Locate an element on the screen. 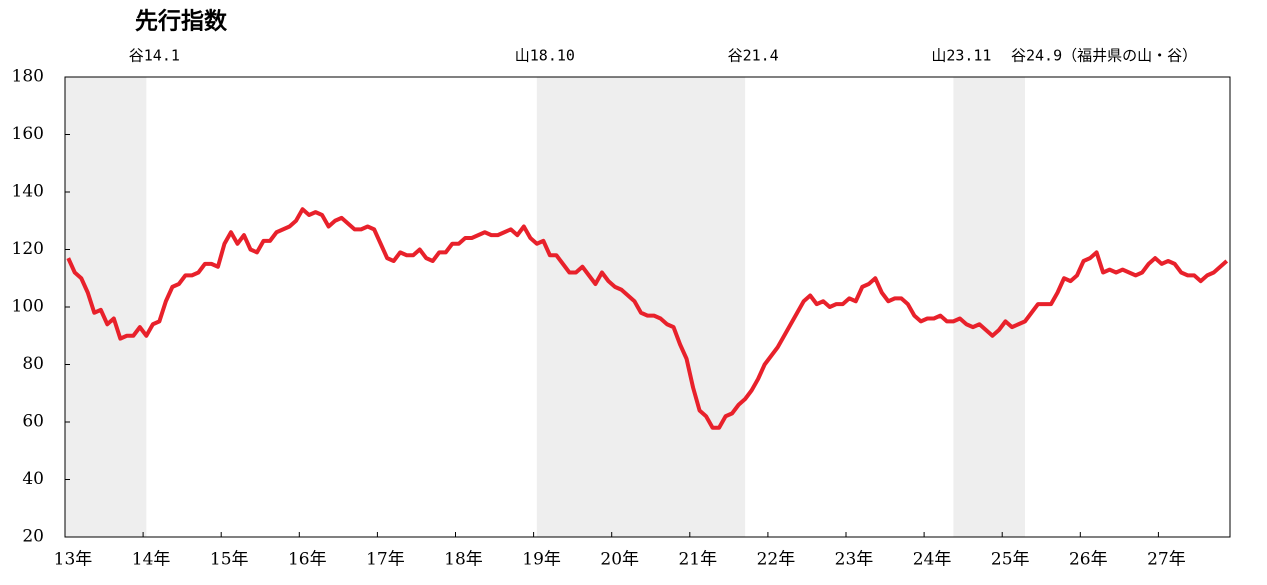 This screenshot has width=1267, height=585. x-tick-label: 15年 is located at coordinates (229, 560).